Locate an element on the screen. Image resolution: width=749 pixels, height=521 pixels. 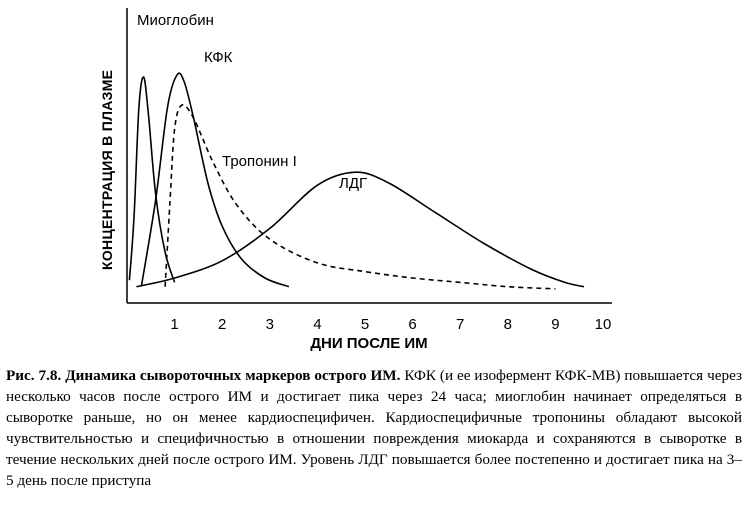
series-label-2: КФК is located at coordinates (218, 57).